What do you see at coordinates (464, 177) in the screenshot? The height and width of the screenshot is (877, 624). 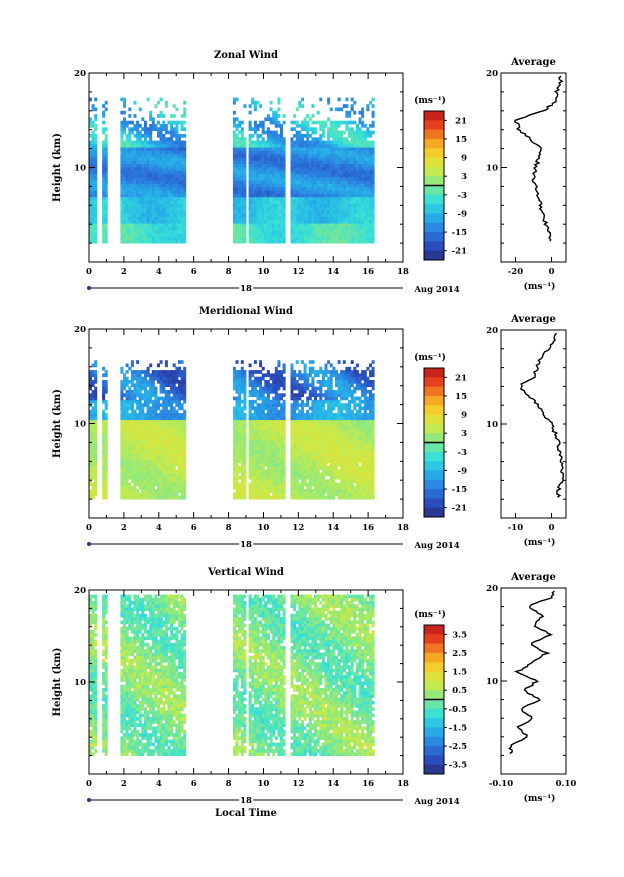 I see `colorbar-tick-label: 3` at bounding box center [464, 177].